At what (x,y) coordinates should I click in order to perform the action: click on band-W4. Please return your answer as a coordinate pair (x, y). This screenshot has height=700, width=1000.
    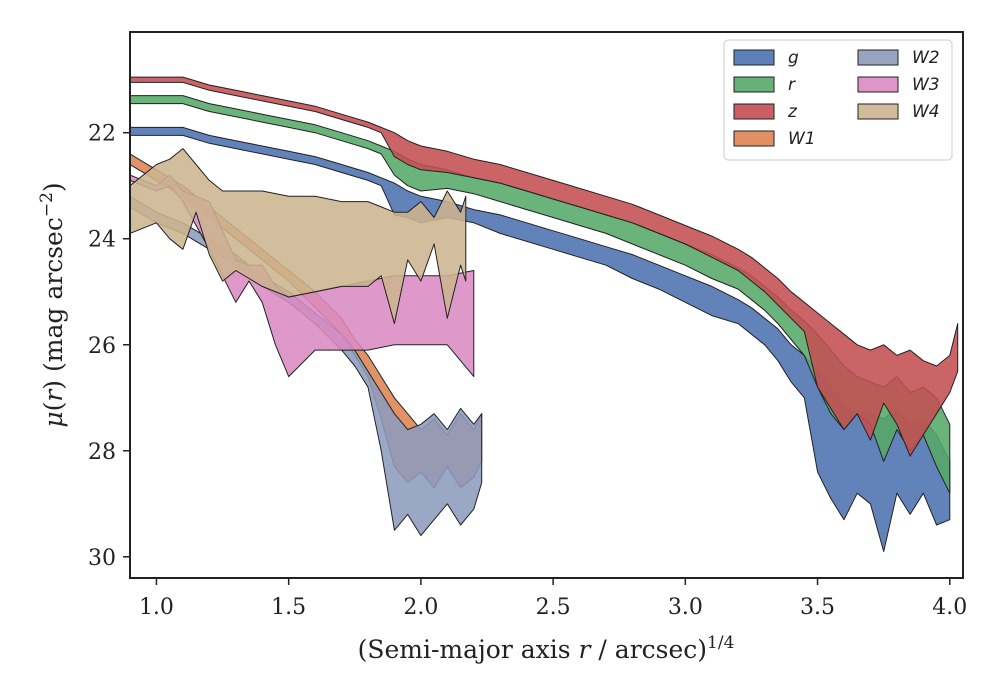
    Looking at the image, I should click on (298, 236).